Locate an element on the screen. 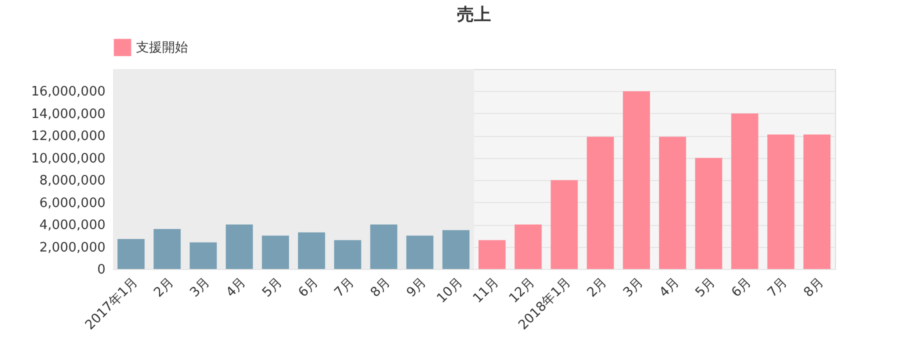 Image resolution: width=908 pixels, height=352 pixels. x-tick-label: 9月 is located at coordinates (417, 287).